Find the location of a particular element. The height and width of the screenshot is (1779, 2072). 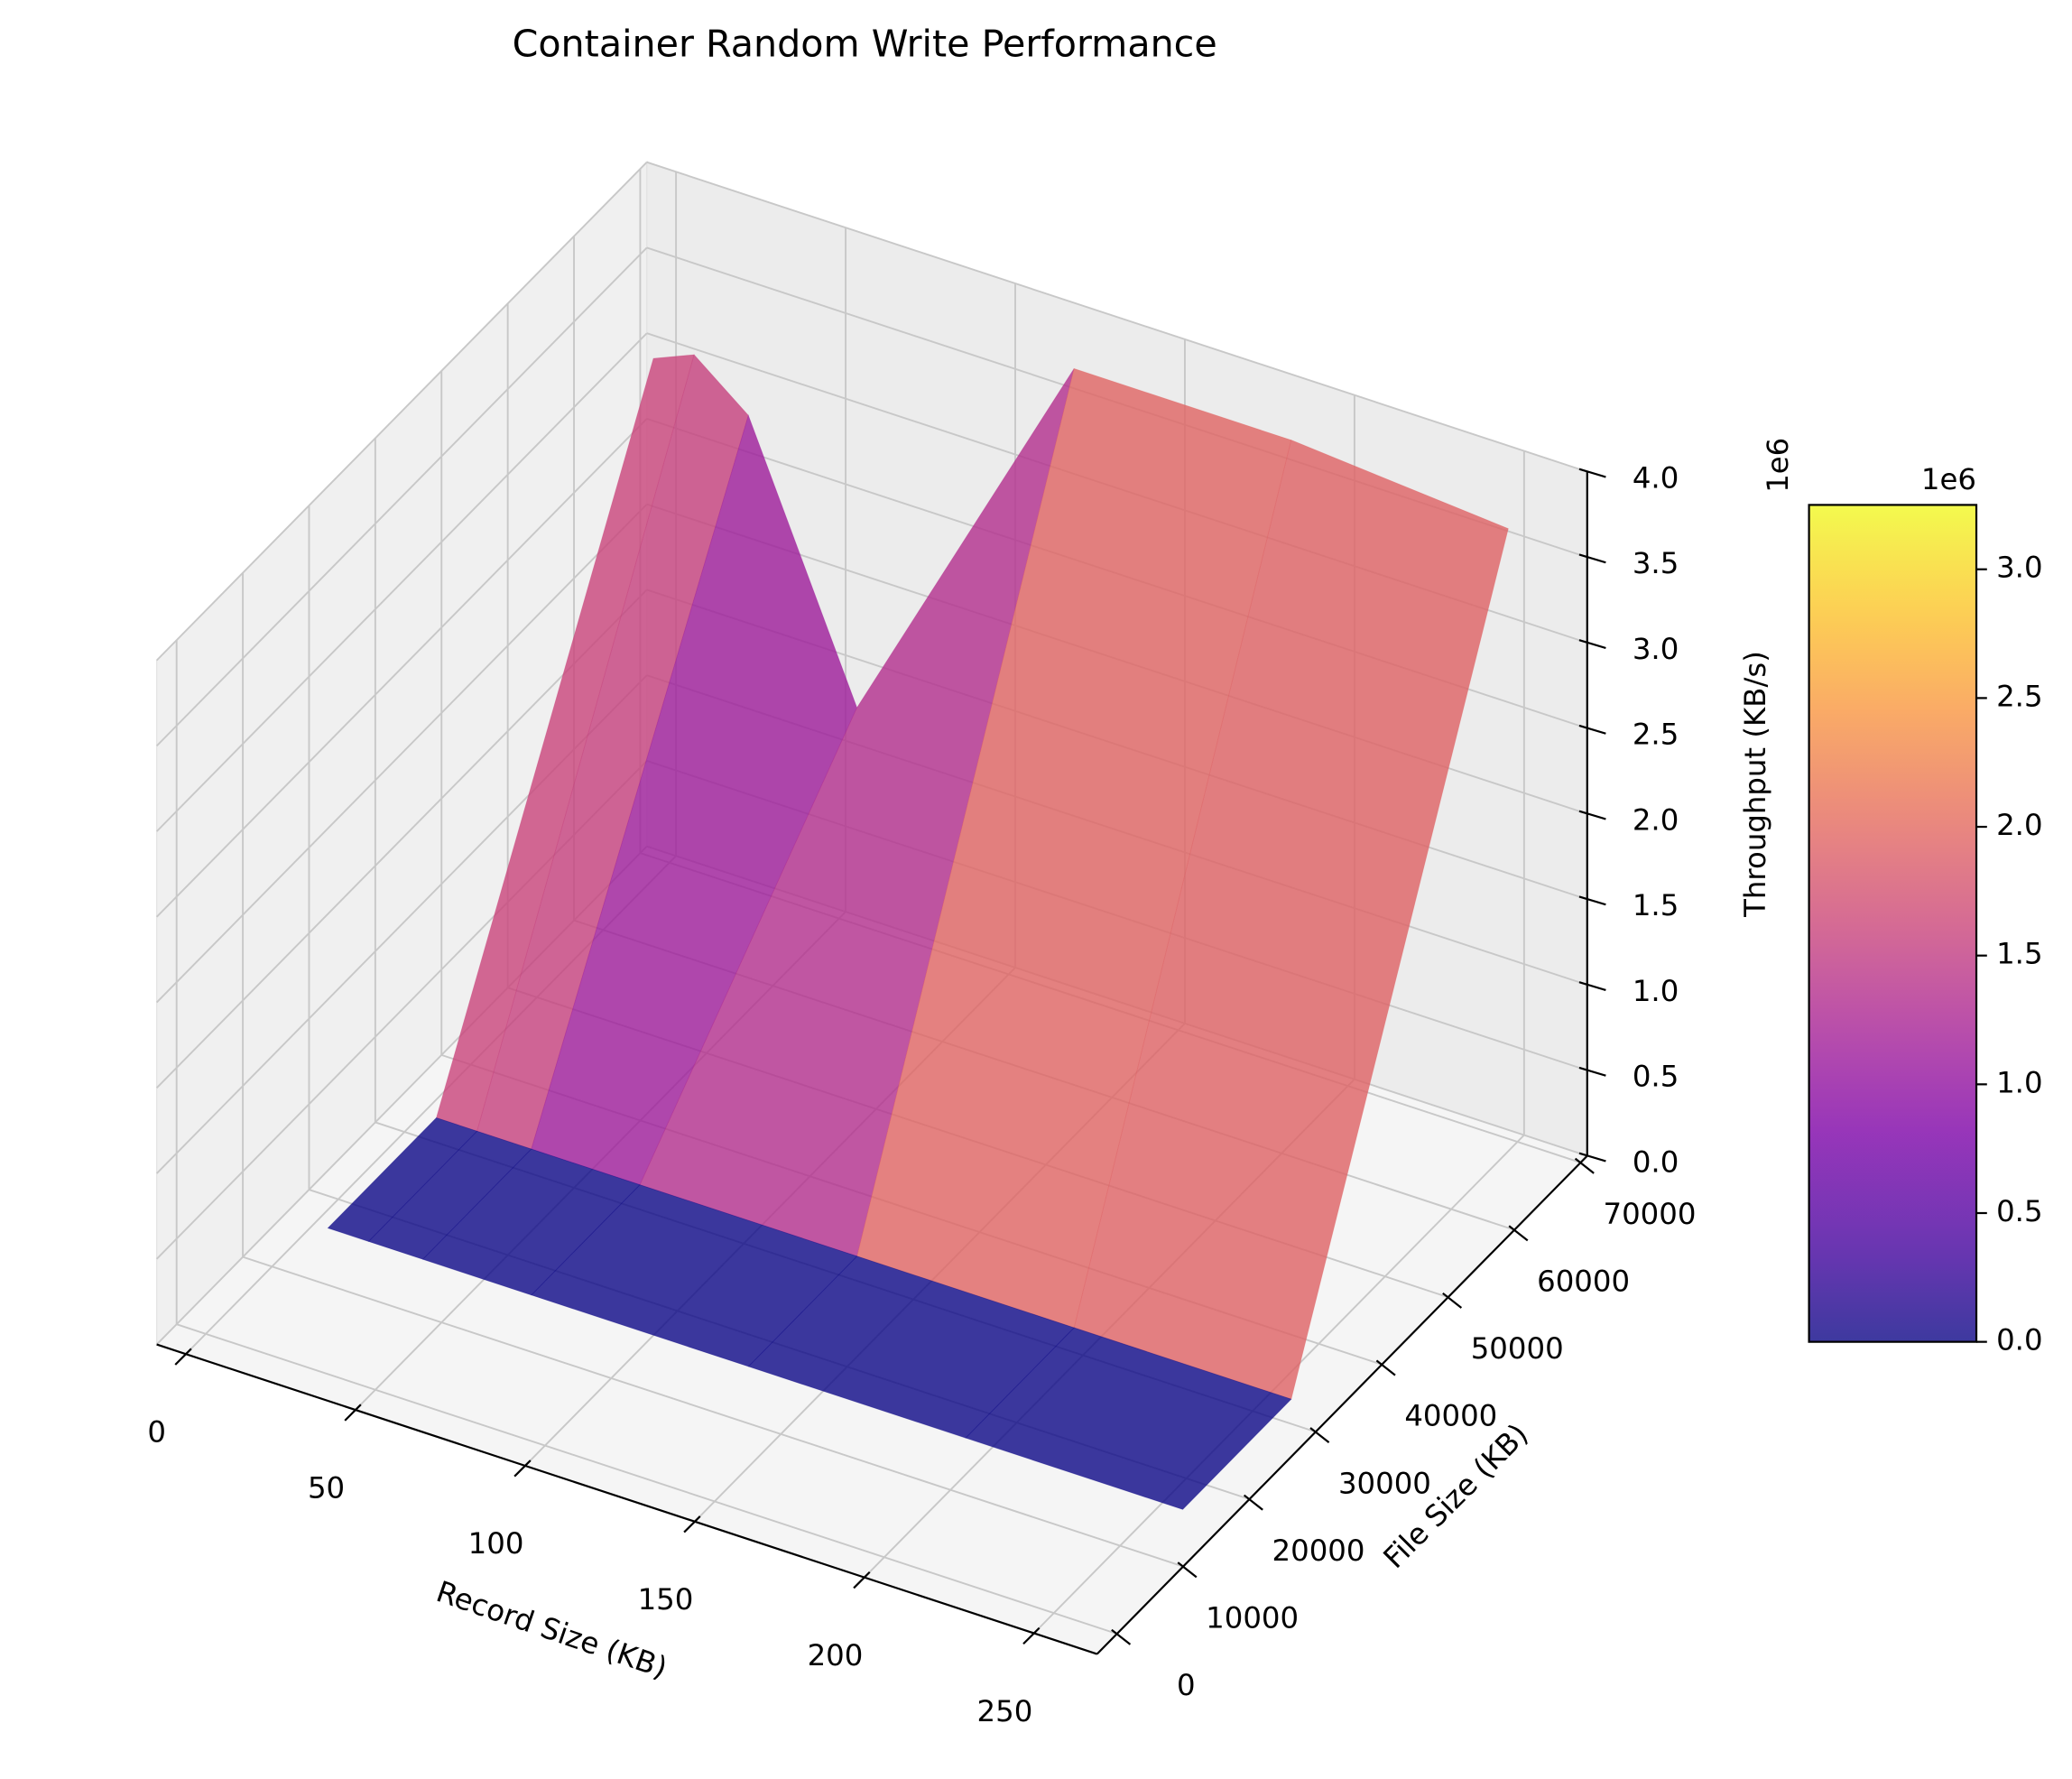

z-axis-label: Throughput (KB/s) is located at coordinates (1755, 785).